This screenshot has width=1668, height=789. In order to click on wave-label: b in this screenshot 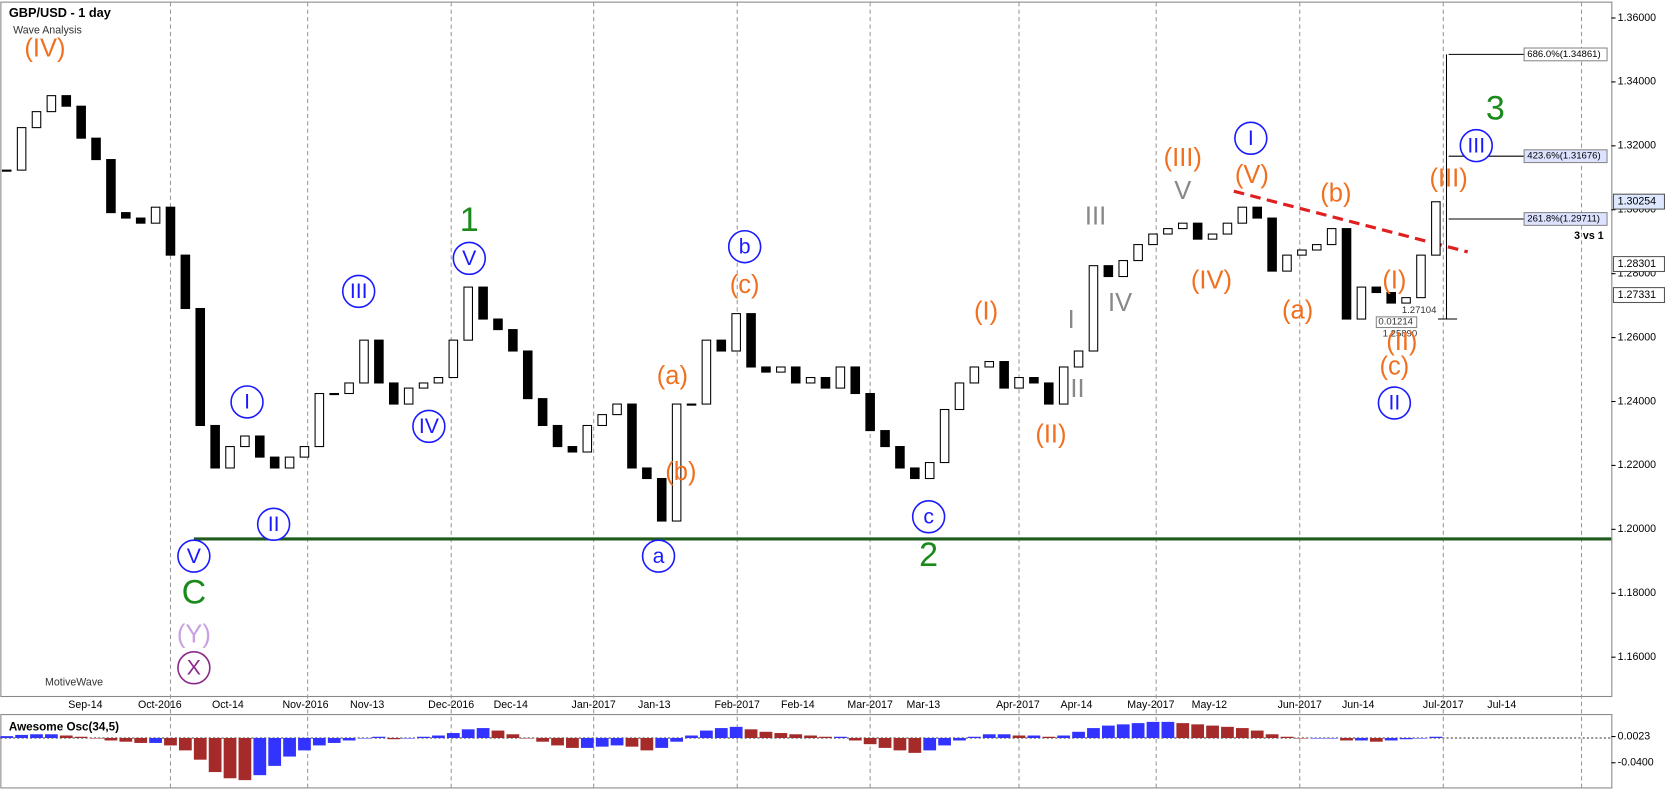, I will do `click(745, 246)`.